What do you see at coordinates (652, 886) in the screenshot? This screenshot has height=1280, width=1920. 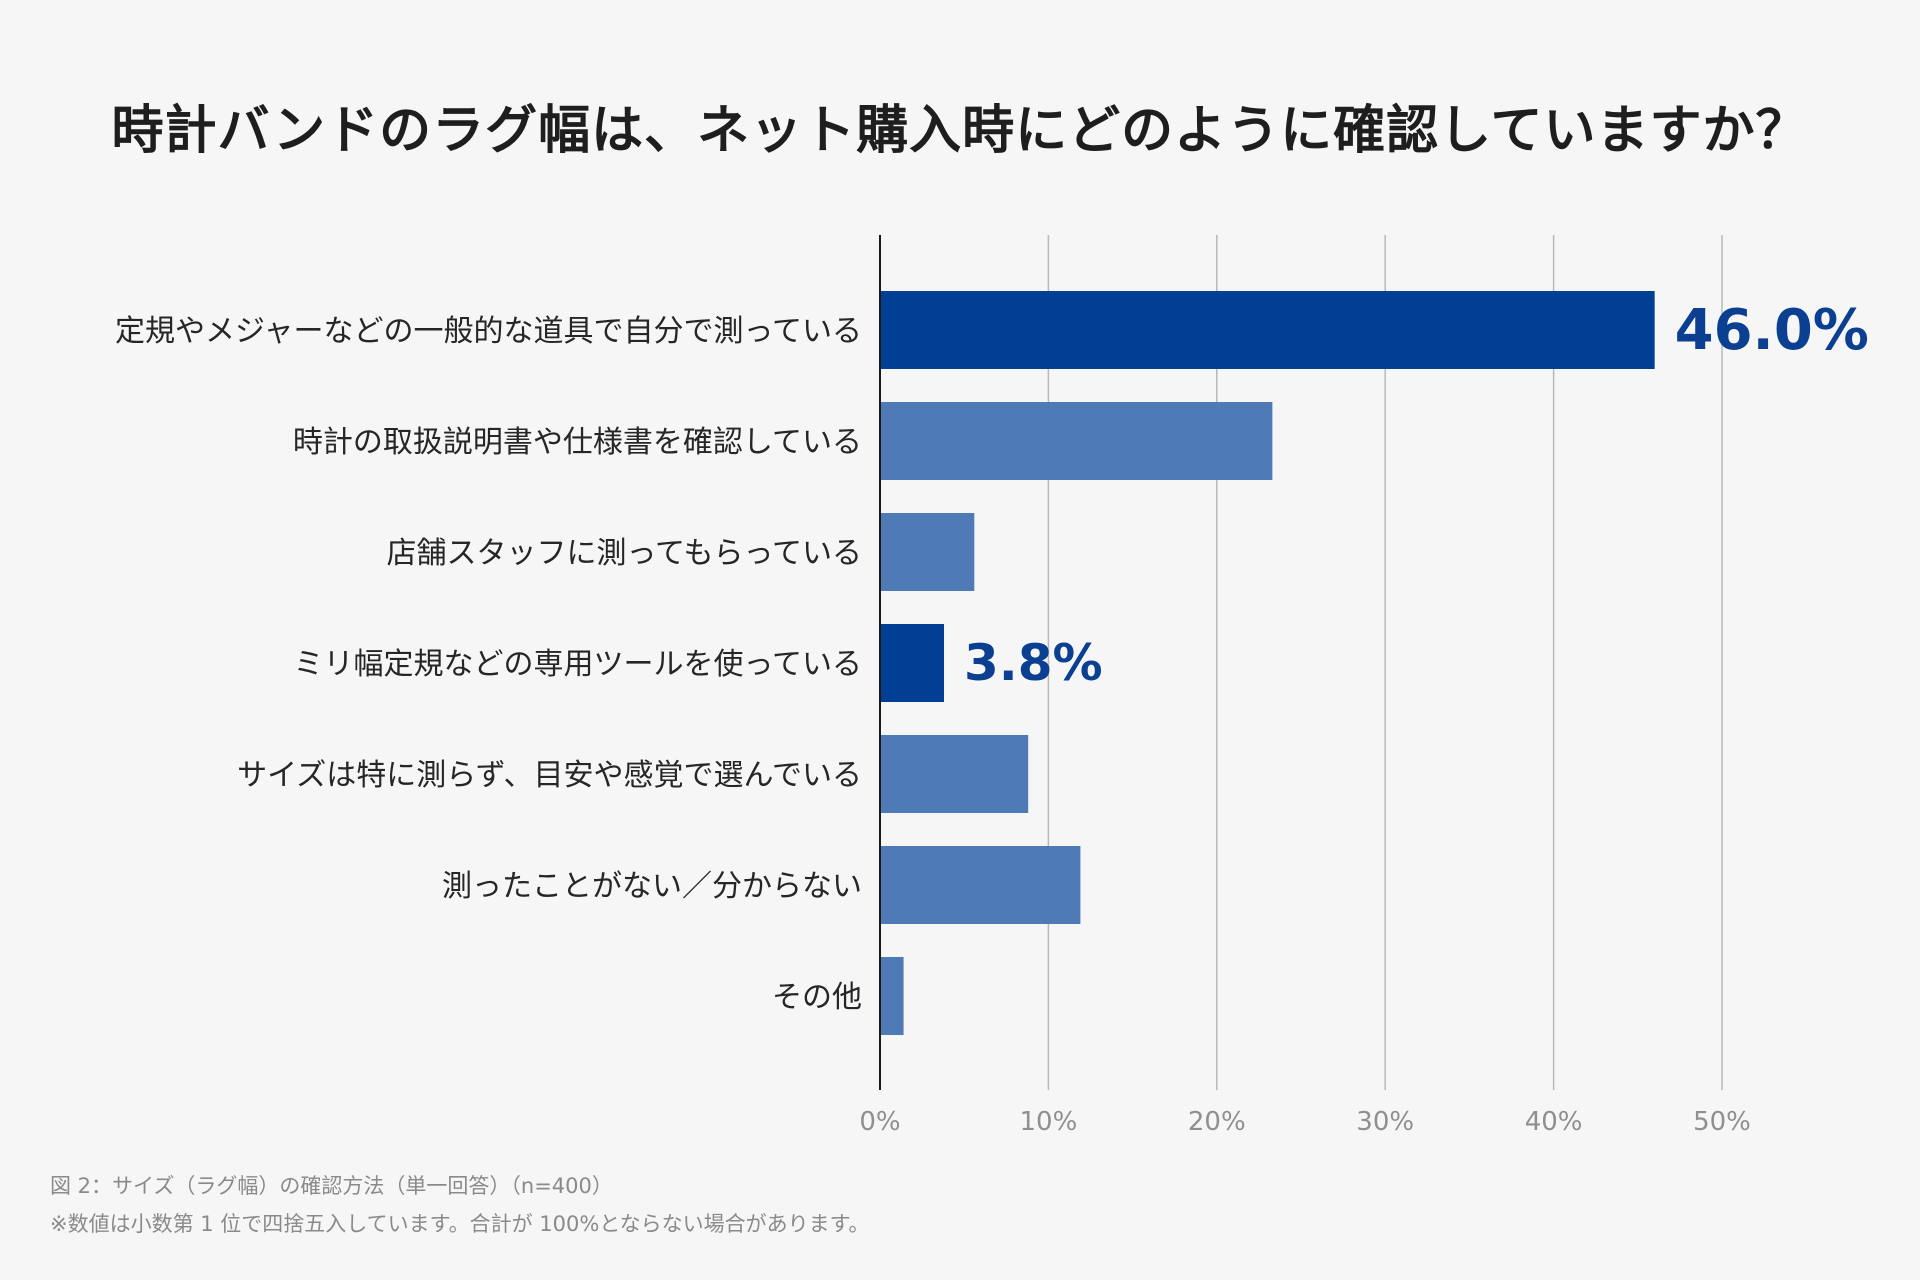 I see `category-label: 測ったことがない／分からない` at bounding box center [652, 886].